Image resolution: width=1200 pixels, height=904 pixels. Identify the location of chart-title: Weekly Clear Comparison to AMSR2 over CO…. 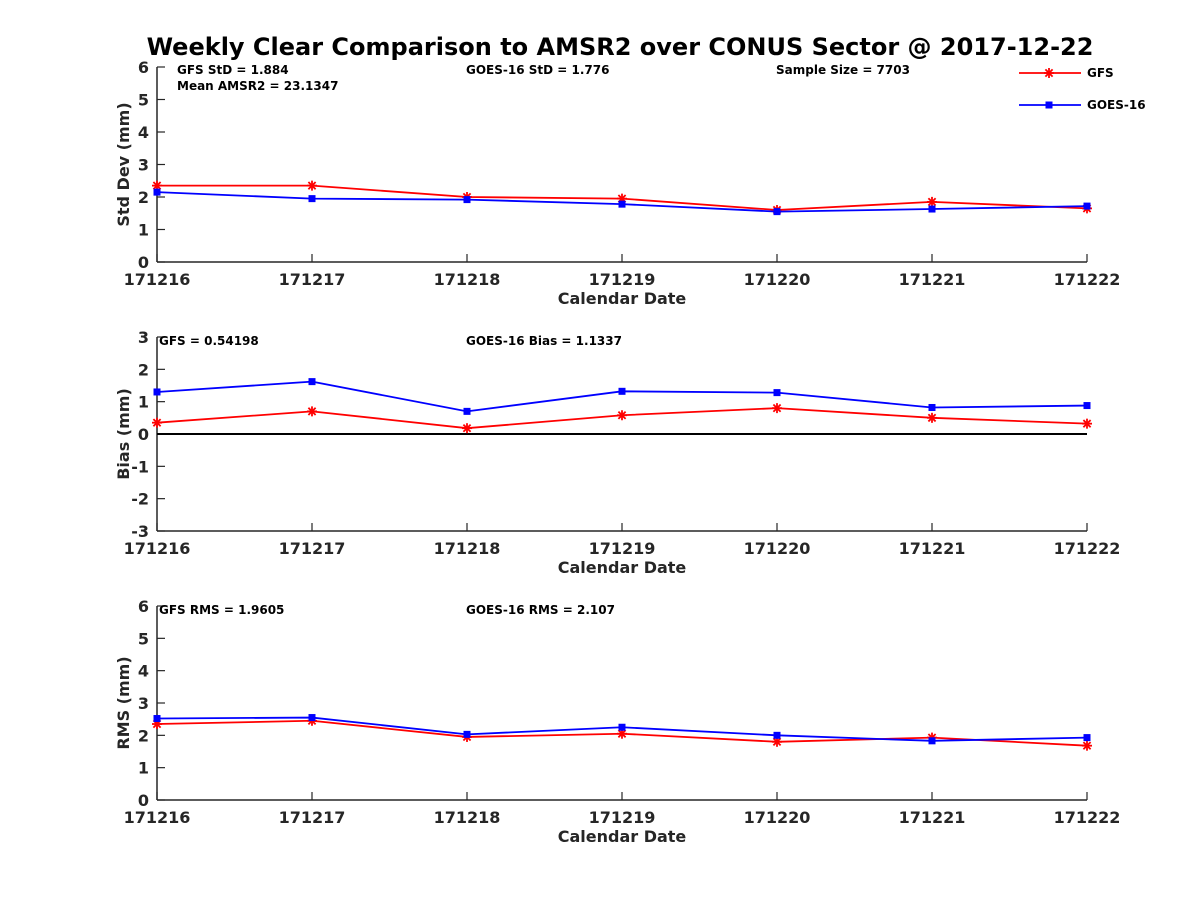
(620, 47).